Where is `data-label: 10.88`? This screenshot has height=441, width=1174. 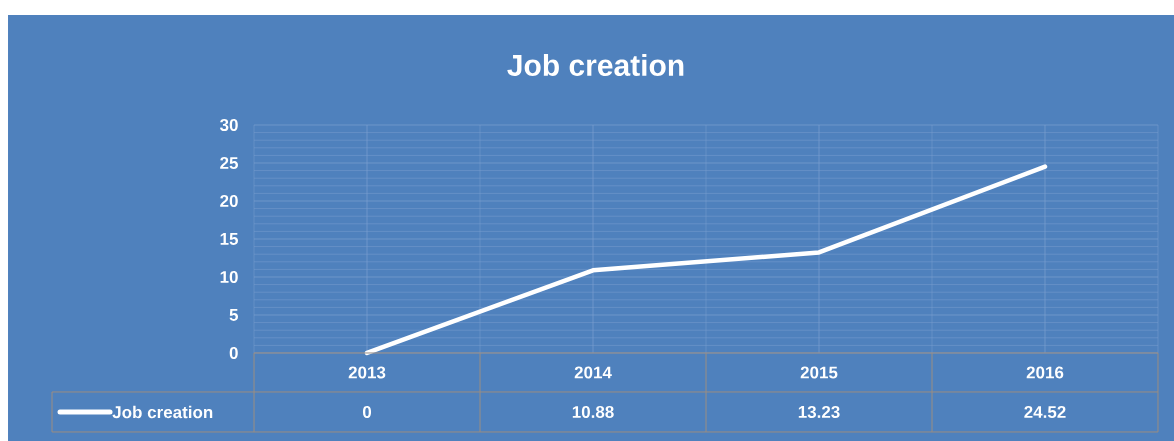 data-label: 10.88 is located at coordinates (593, 412).